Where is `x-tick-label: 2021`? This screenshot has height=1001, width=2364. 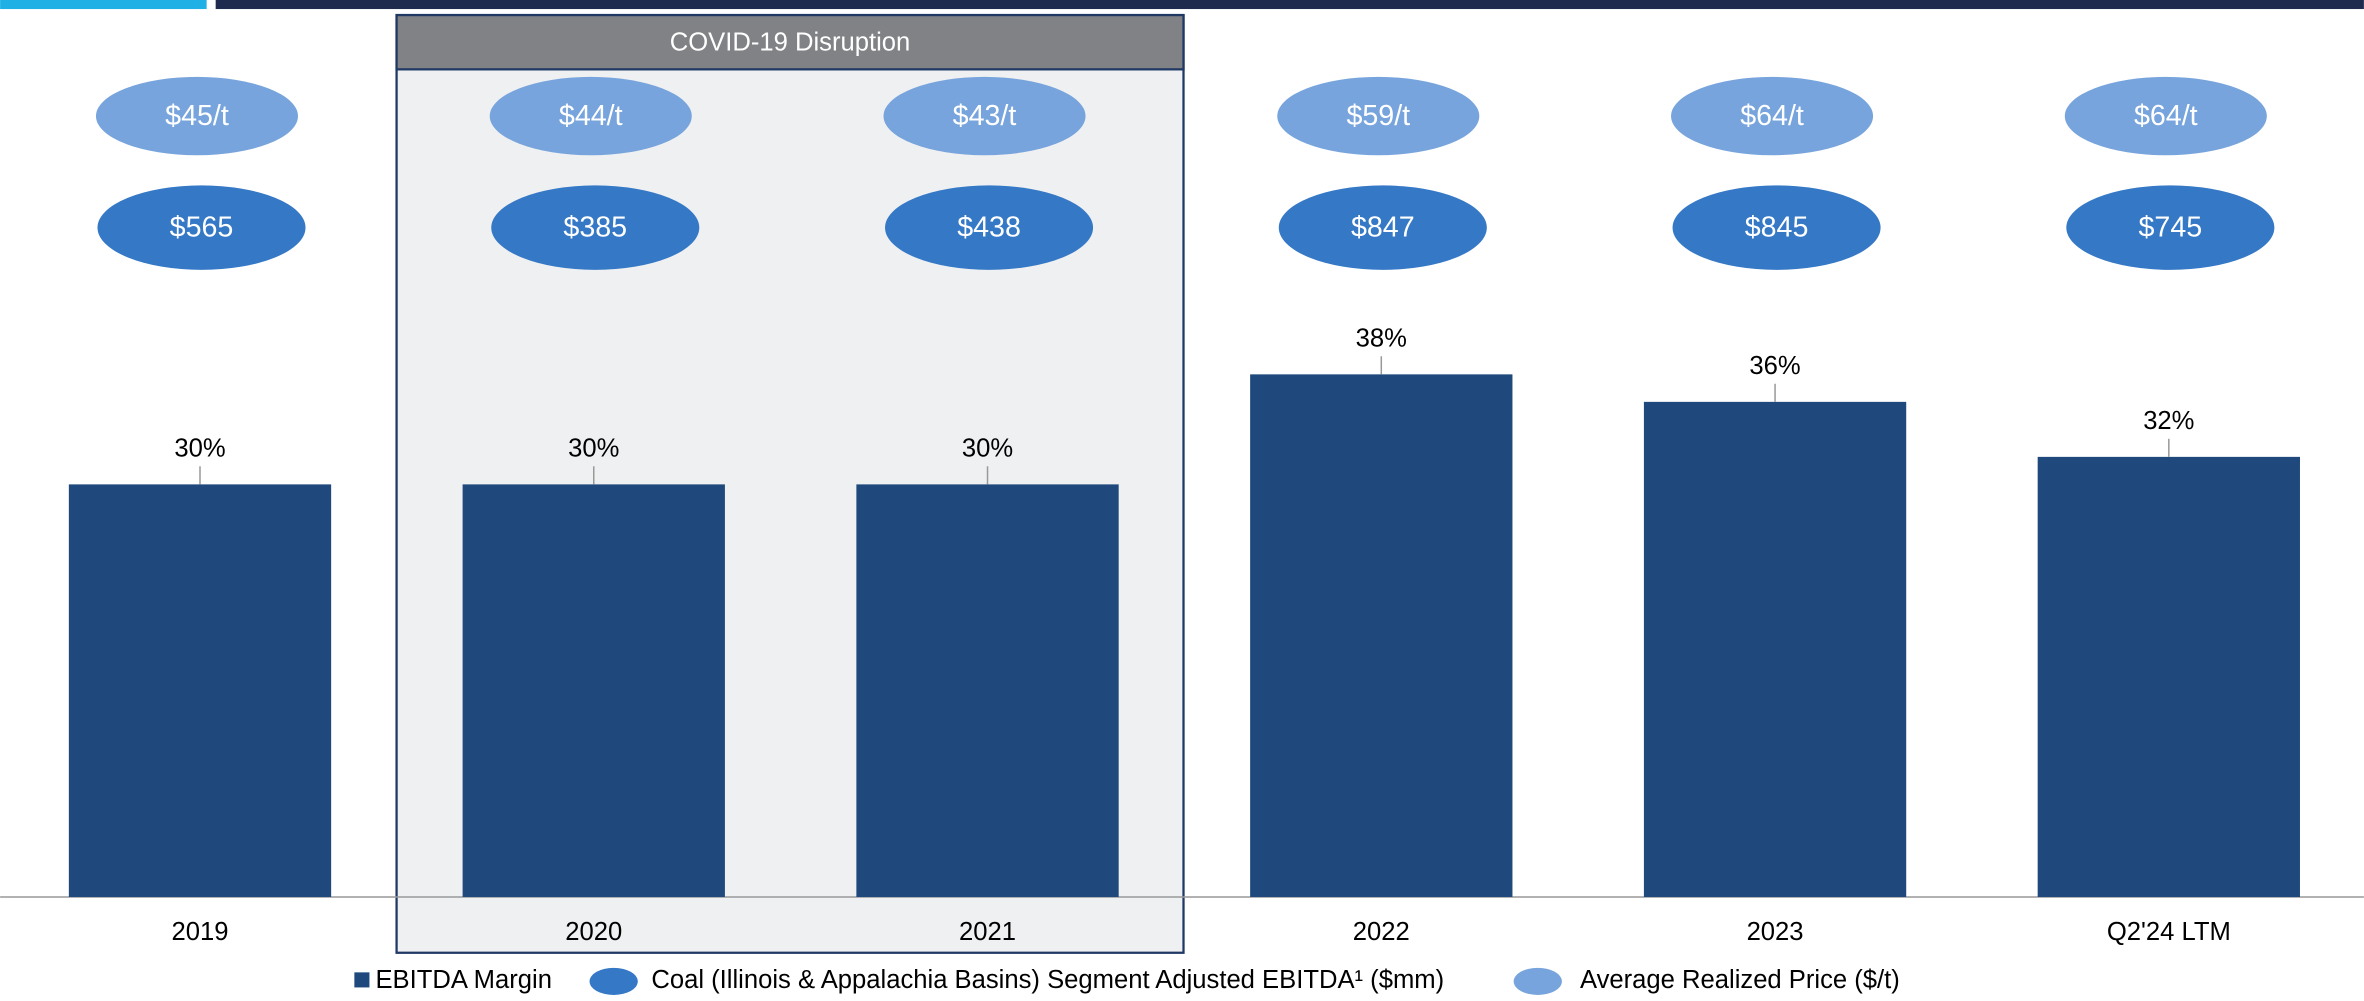 x-tick-label: 2021 is located at coordinates (987, 932).